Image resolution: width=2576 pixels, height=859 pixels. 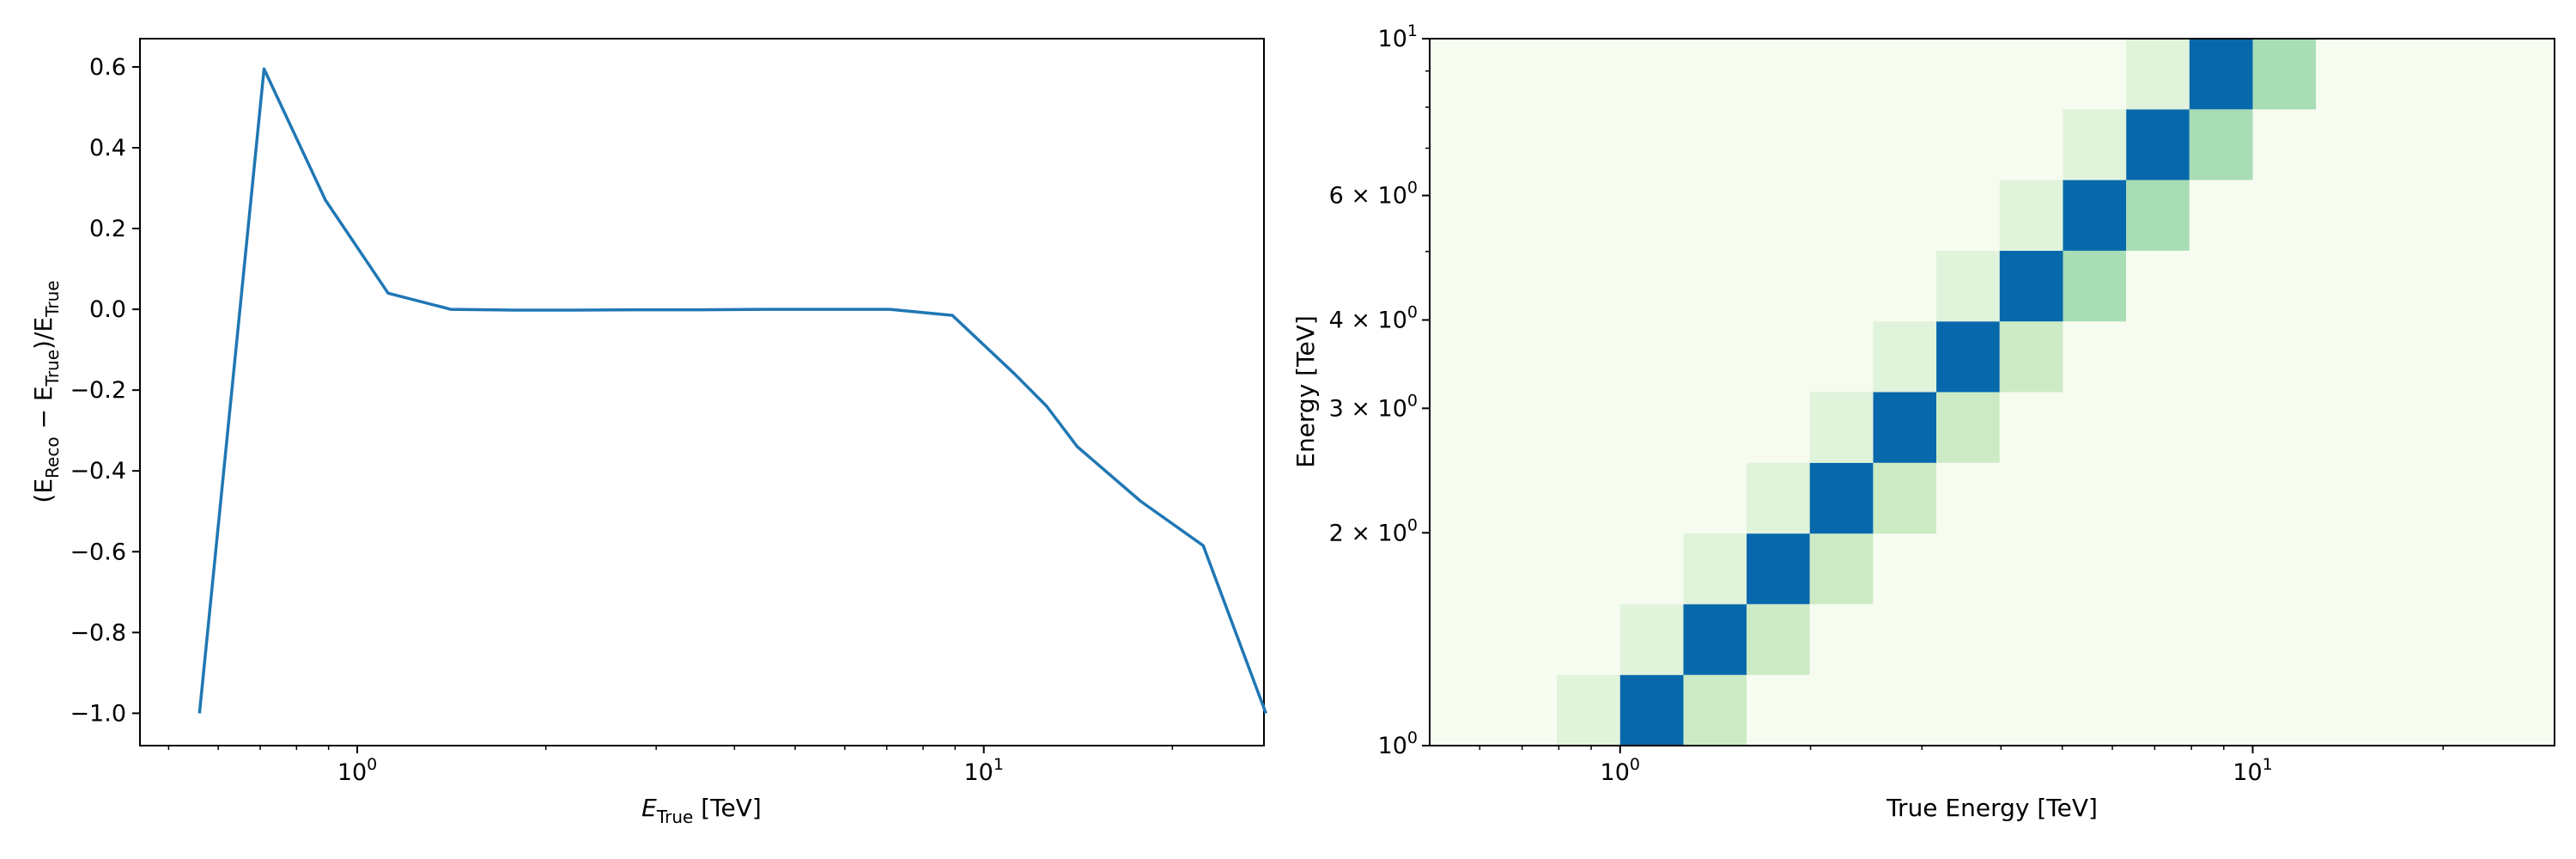 What do you see at coordinates (98, 714) in the screenshot?
I see `left-y-tick-label: −1.0` at bounding box center [98, 714].